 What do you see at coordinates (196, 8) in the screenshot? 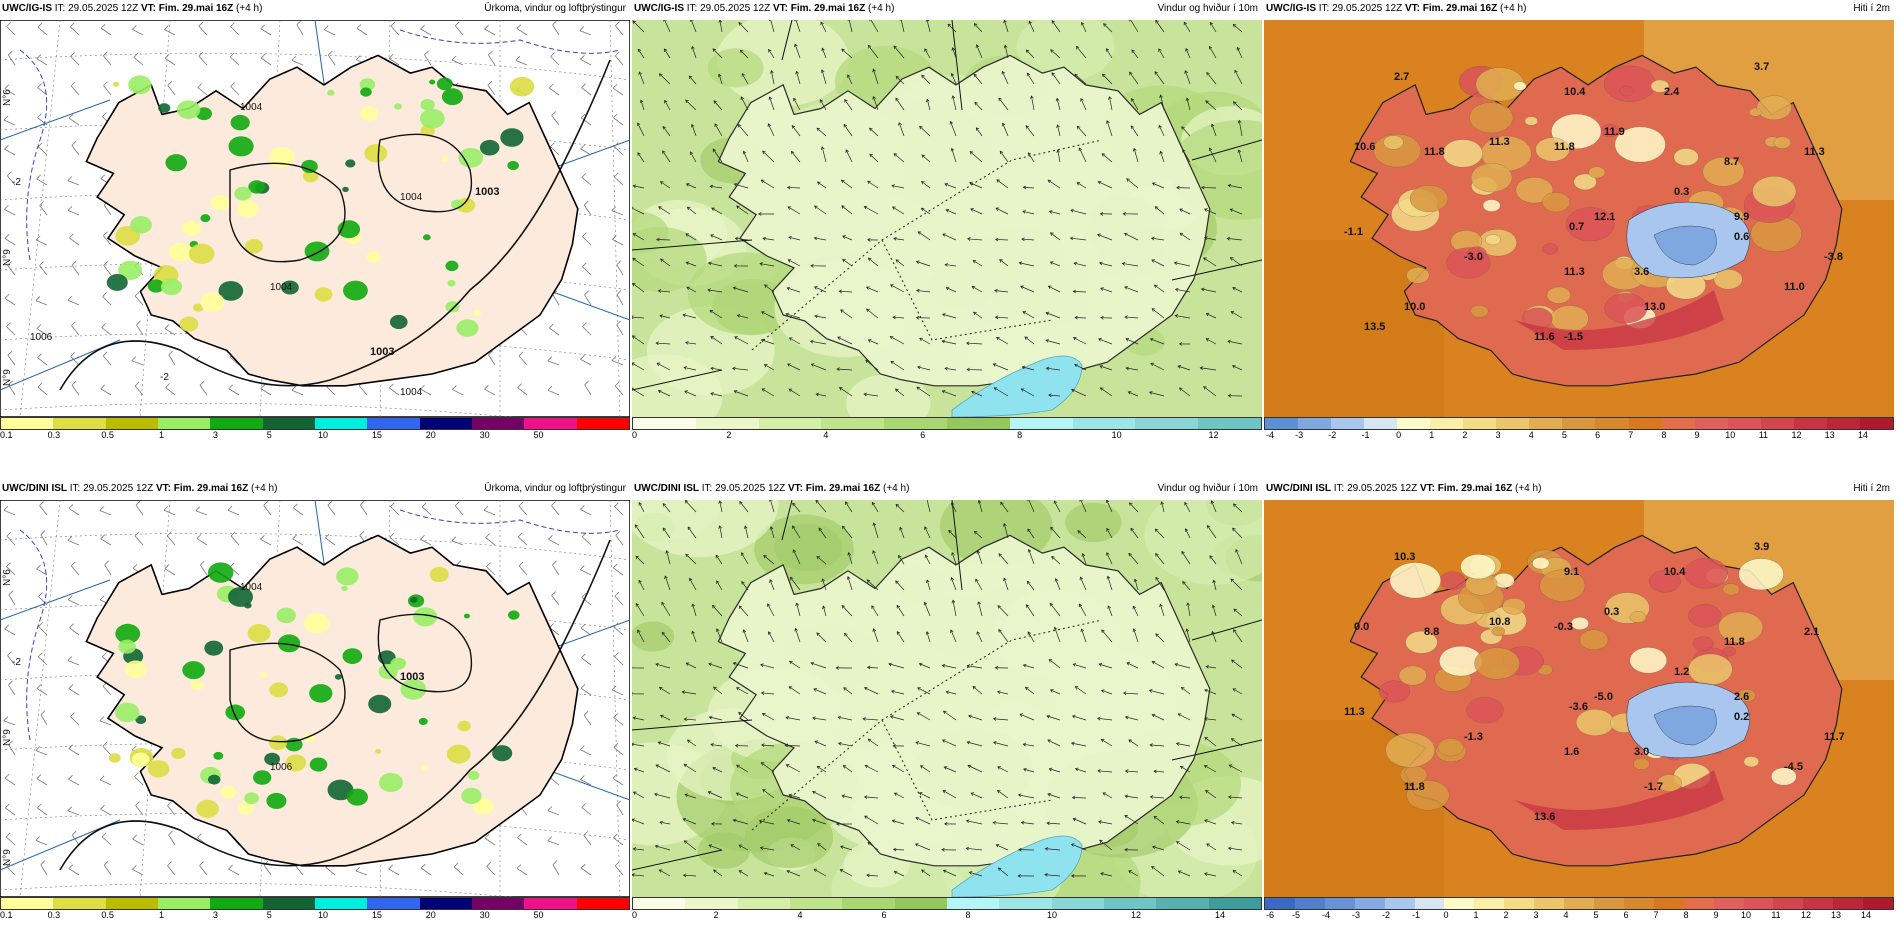
I see `valid-time: Fim. 29.mai 16Z` at bounding box center [196, 8].